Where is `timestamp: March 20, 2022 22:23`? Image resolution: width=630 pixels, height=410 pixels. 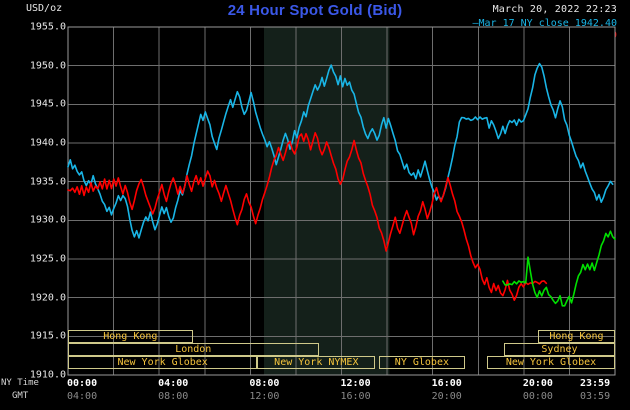
timestamp: March 20, 2022 22:23 is located at coordinates (554, 9).